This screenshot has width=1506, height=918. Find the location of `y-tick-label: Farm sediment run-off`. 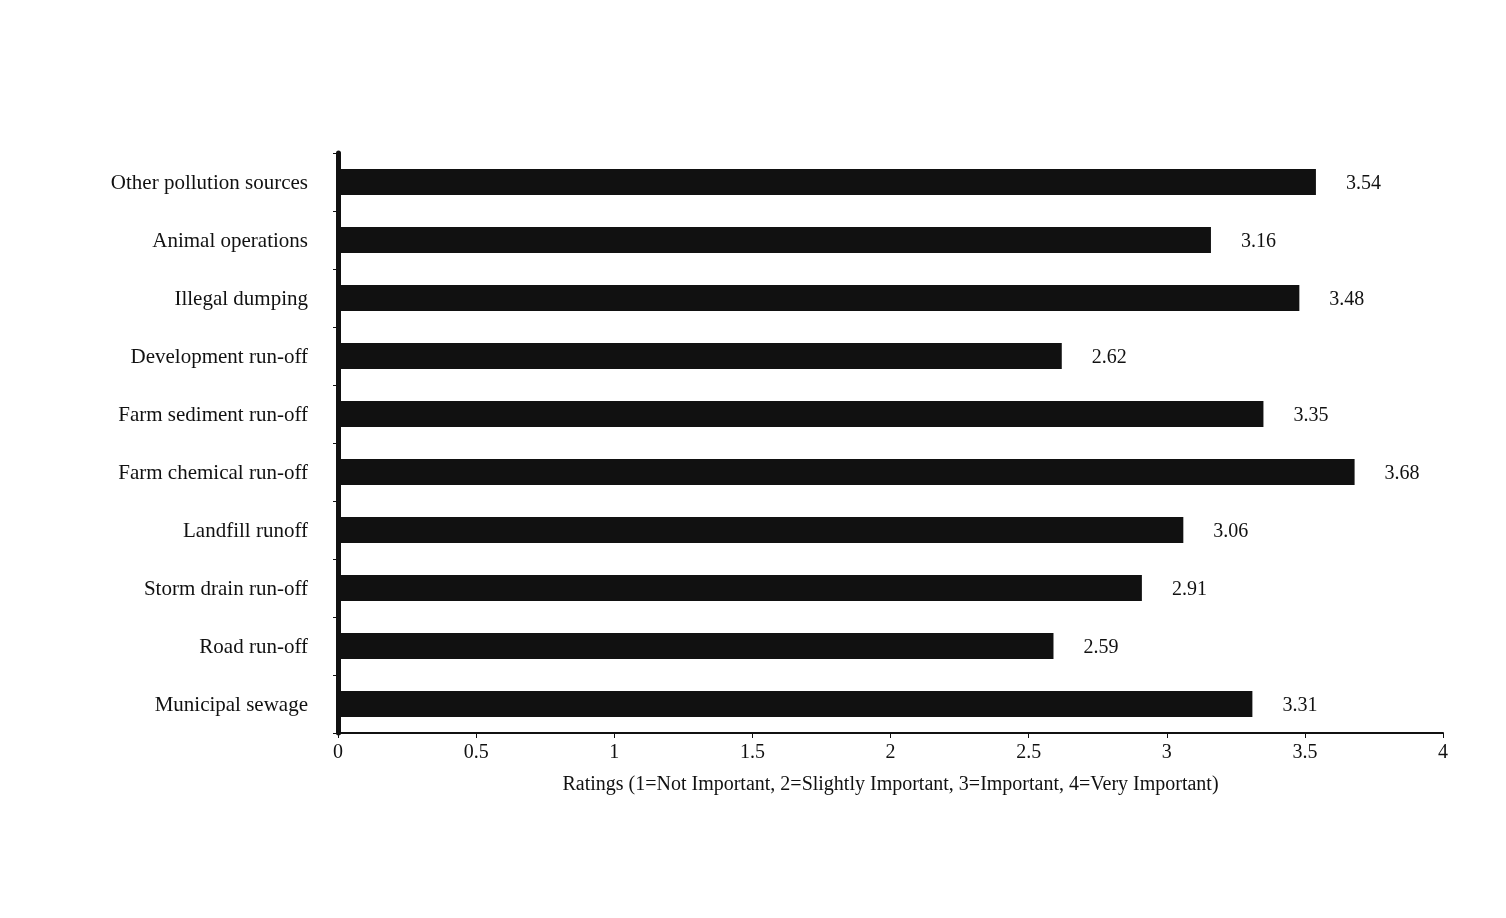

y-tick-label: Farm sediment run-off is located at coordinates (213, 414).